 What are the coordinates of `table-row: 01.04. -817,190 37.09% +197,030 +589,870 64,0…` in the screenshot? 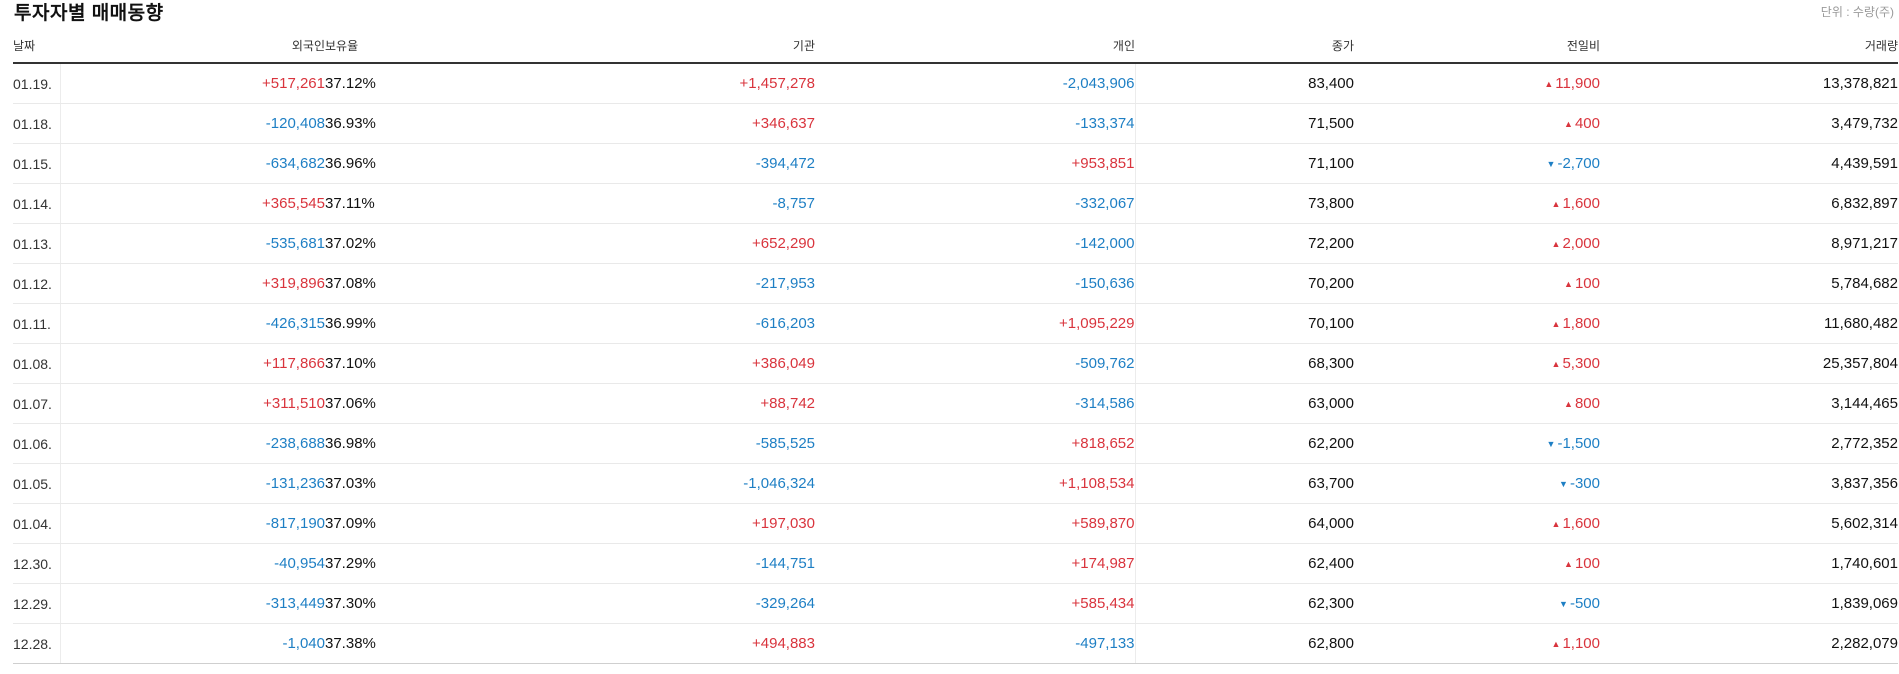 It's located at (955, 523).